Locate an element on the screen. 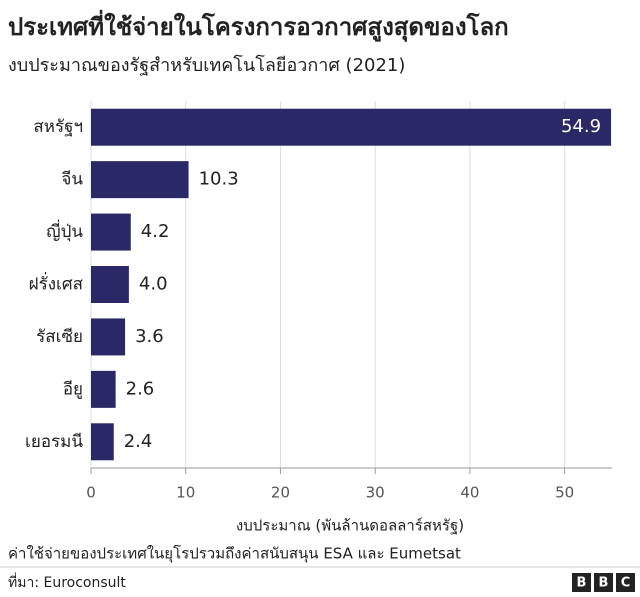 This screenshot has width=640, height=597. y-tick-label: รัสเซีย is located at coordinates (59, 337).